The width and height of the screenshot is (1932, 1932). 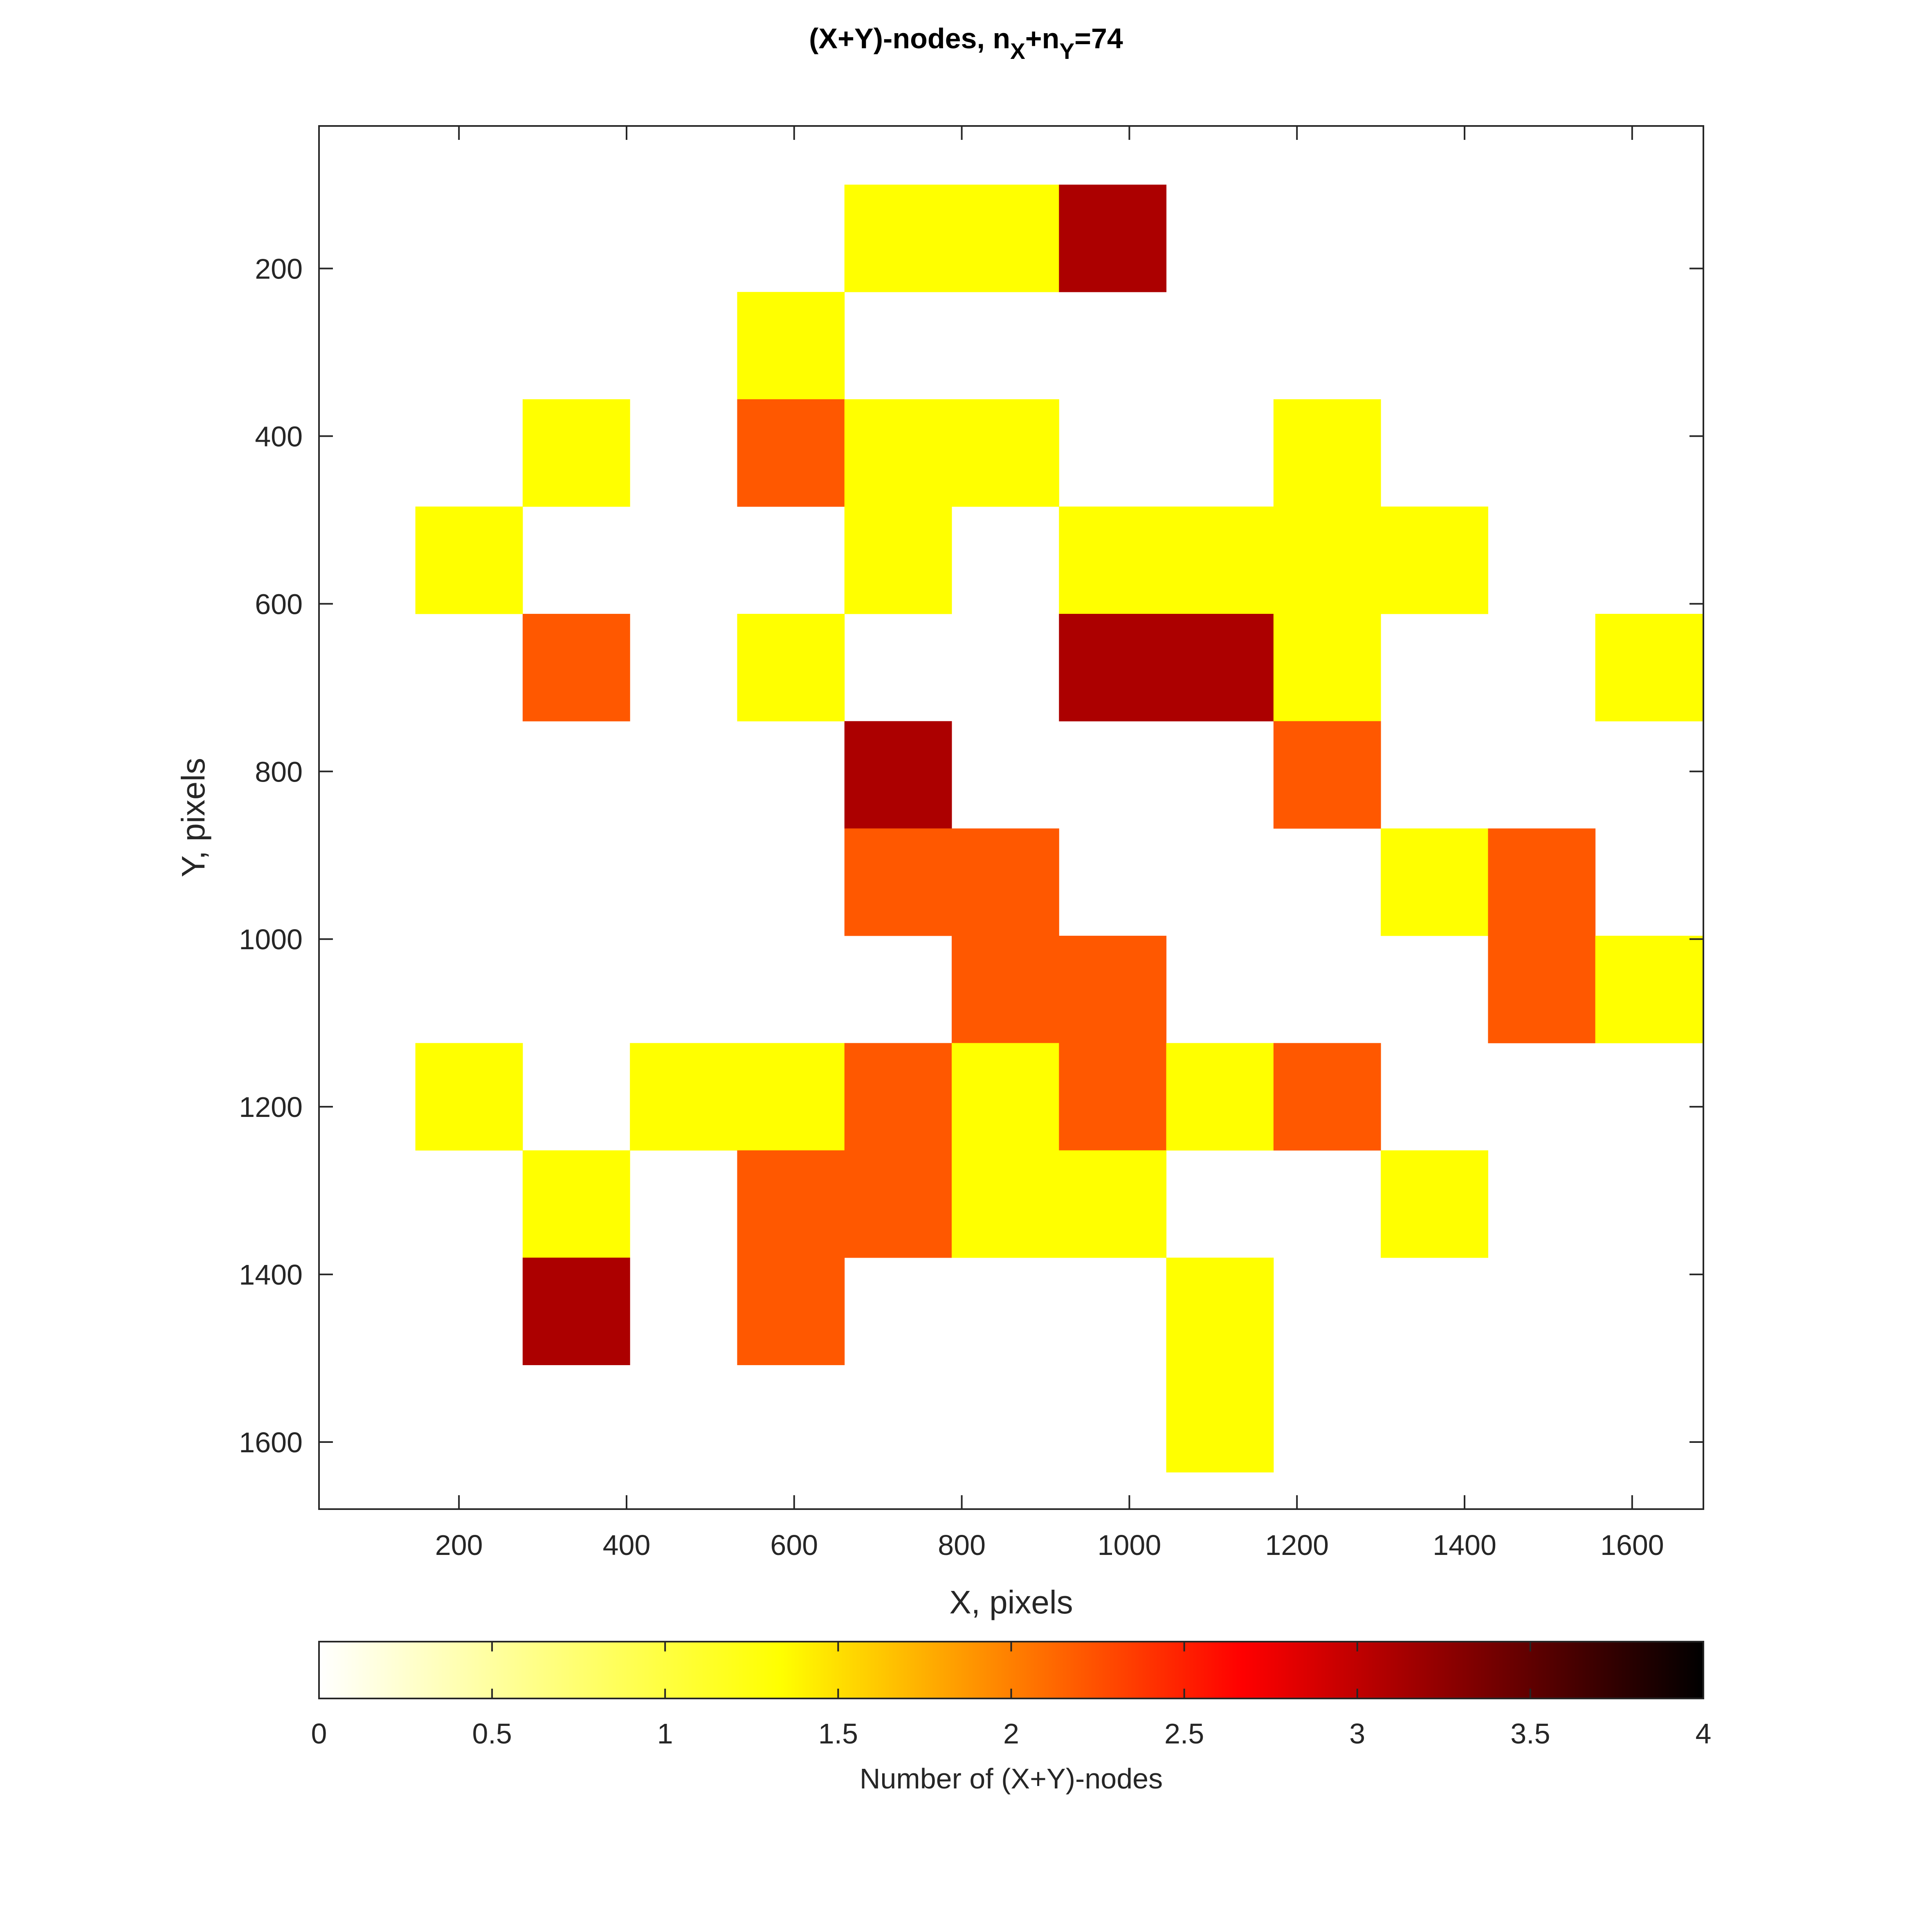 I want to click on colorbar-ticks: 0 0.5 1 1.5 2 2.5 3 3.5 4, so click(x=1012, y=1696).